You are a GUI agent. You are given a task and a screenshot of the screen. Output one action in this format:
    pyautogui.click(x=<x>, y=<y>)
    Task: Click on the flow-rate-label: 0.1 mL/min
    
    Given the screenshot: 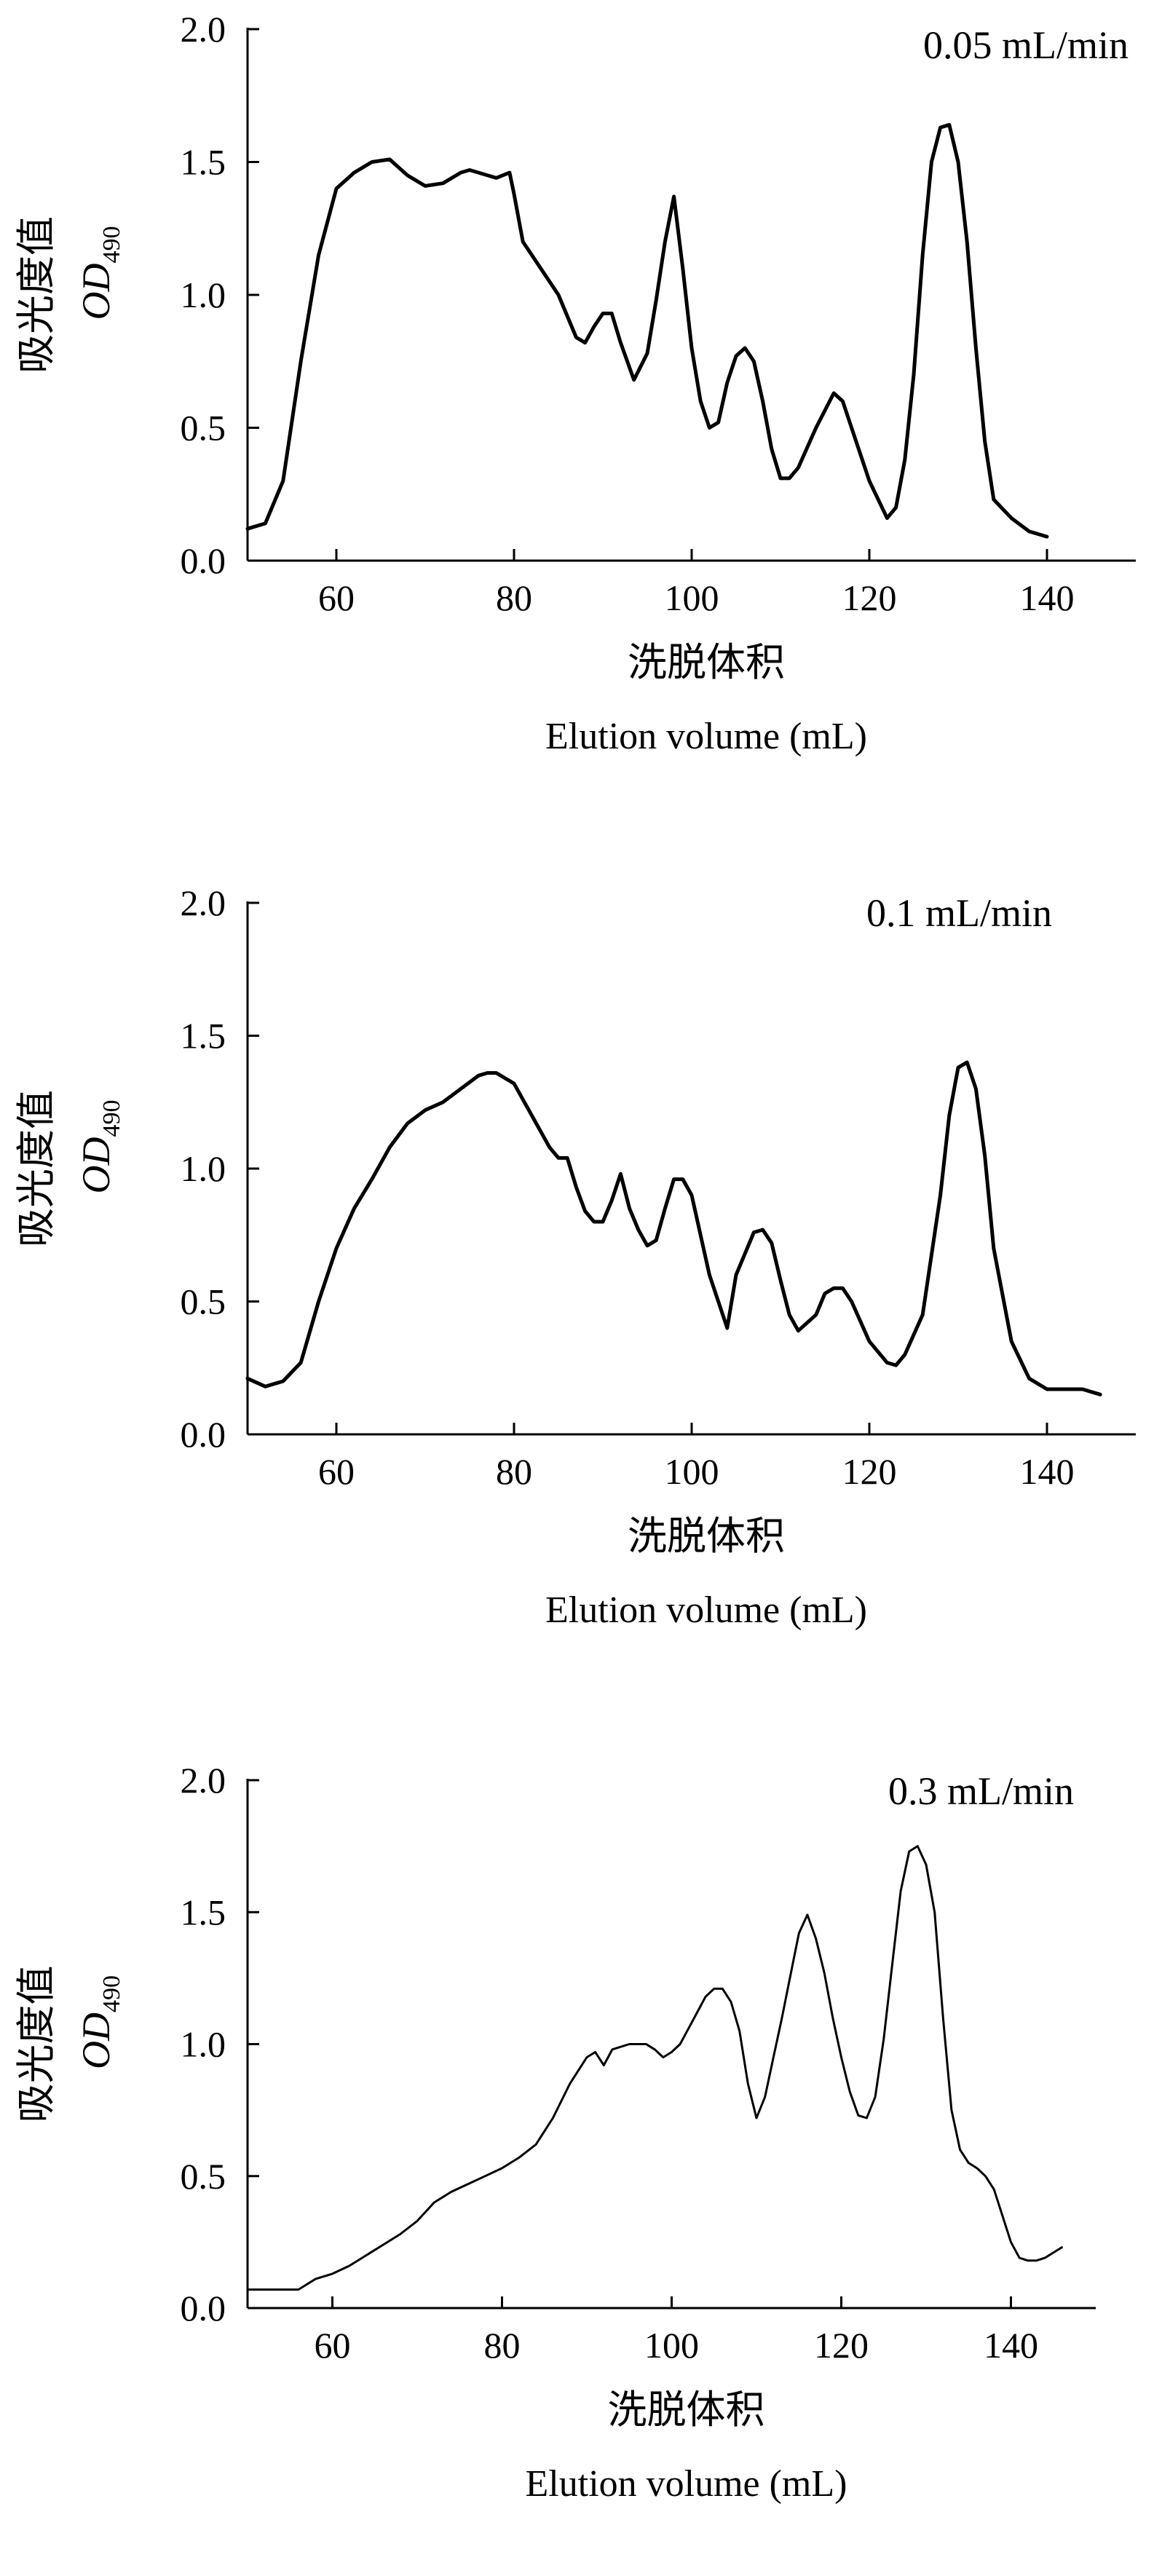 What is the action you would take?
    pyautogui.click(x=959, y=913)
    